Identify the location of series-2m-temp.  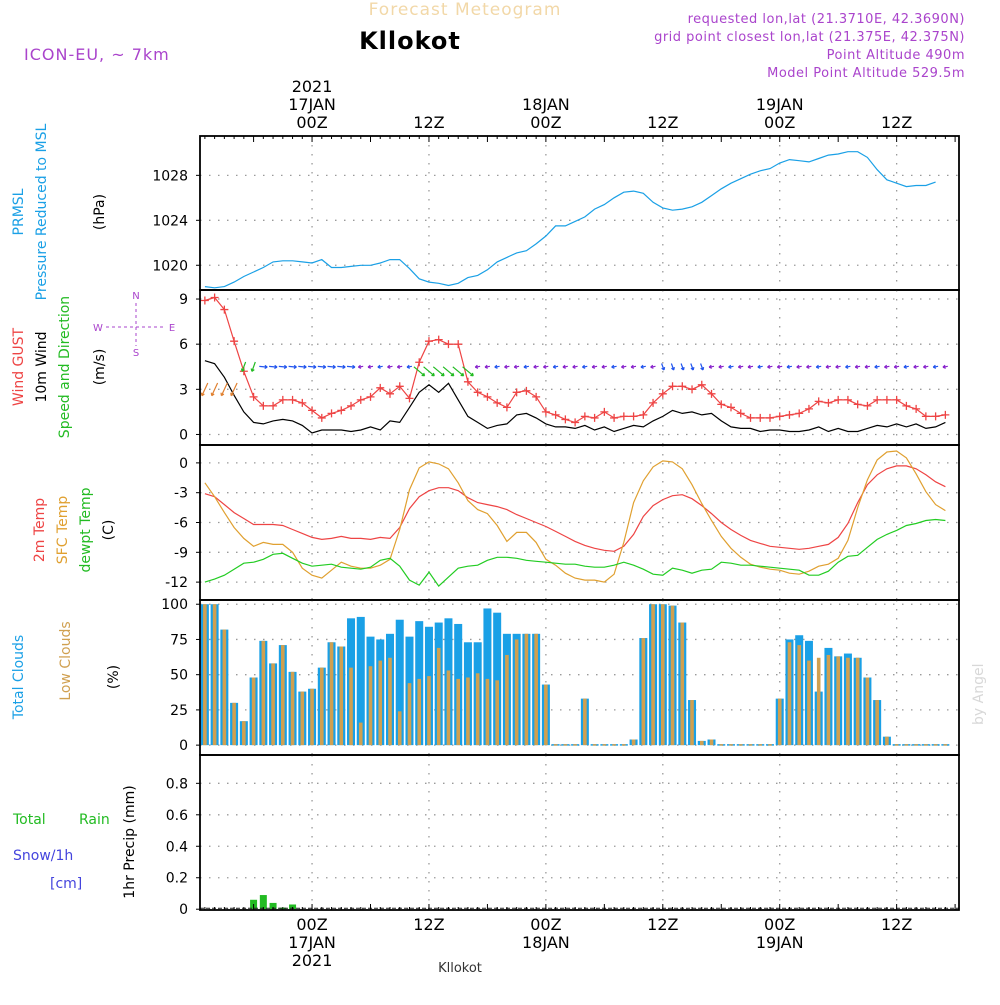
(575, 508).